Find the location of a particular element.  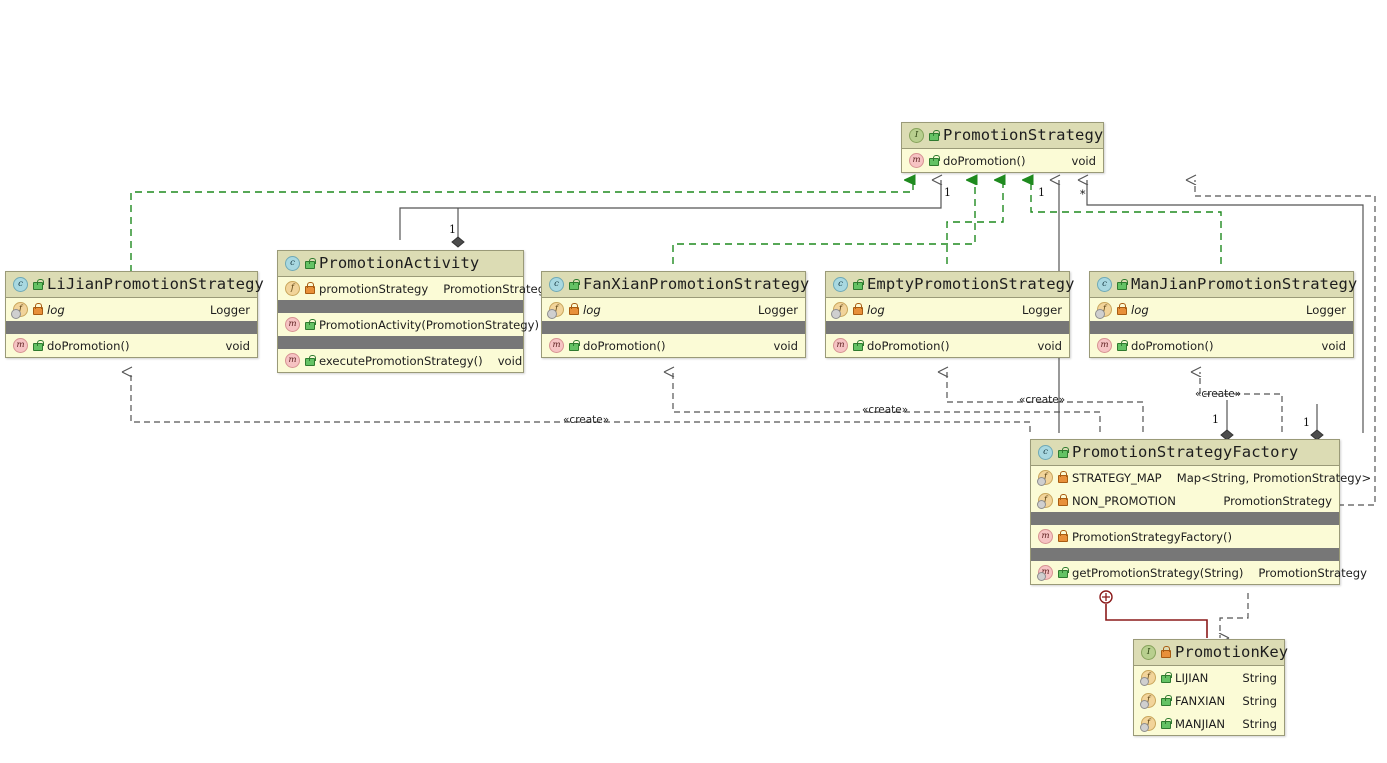

class-header: c ManJianPromotionStrategy is located at coordinates (1223, 285).